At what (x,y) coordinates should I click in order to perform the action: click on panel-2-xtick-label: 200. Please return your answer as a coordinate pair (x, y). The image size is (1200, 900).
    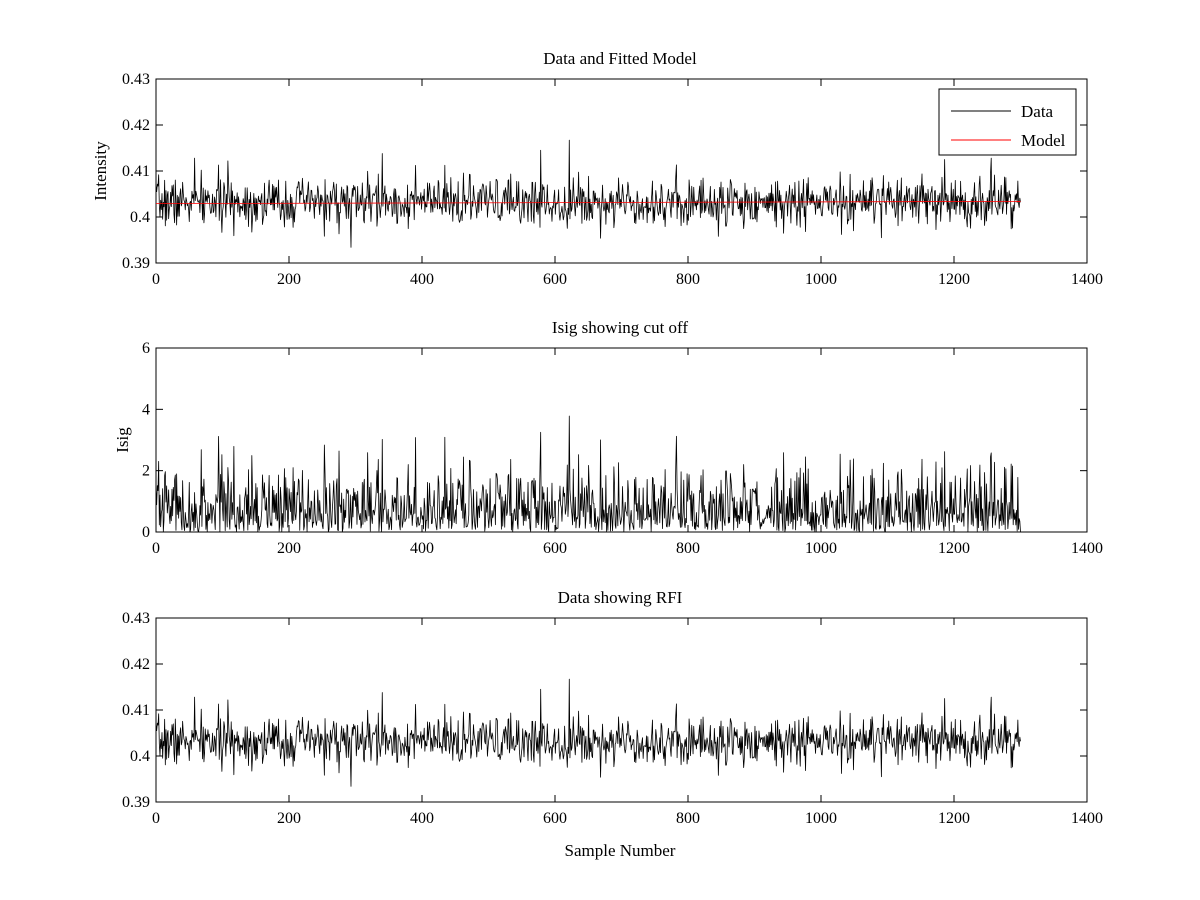
    Looking at the image, I should click on (289, 548).